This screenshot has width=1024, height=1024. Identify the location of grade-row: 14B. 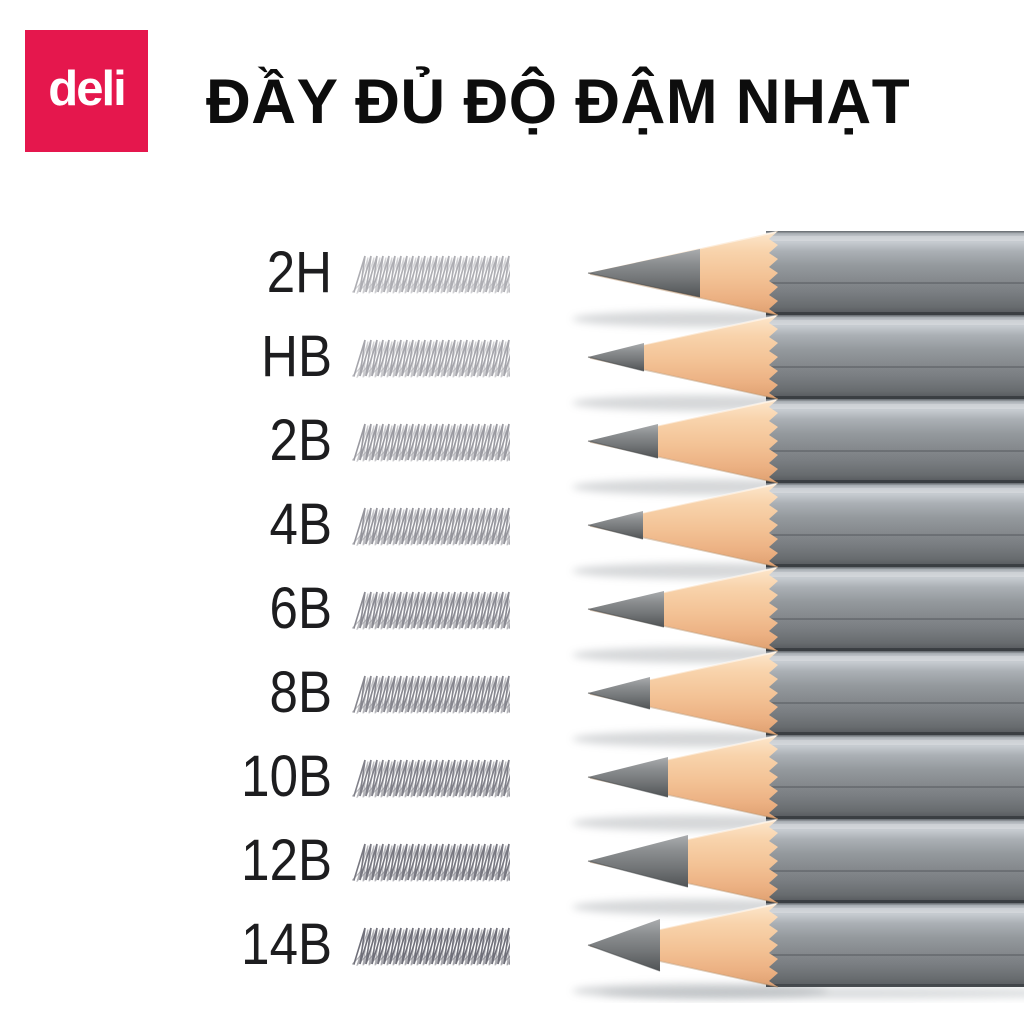
(280, 945).